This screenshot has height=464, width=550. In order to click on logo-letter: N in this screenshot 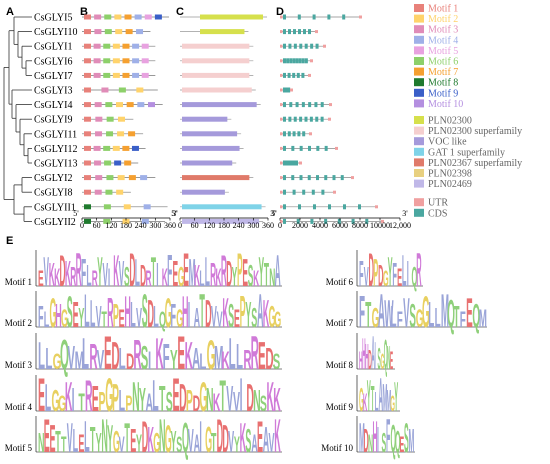, I will do `click(370, 443)`.